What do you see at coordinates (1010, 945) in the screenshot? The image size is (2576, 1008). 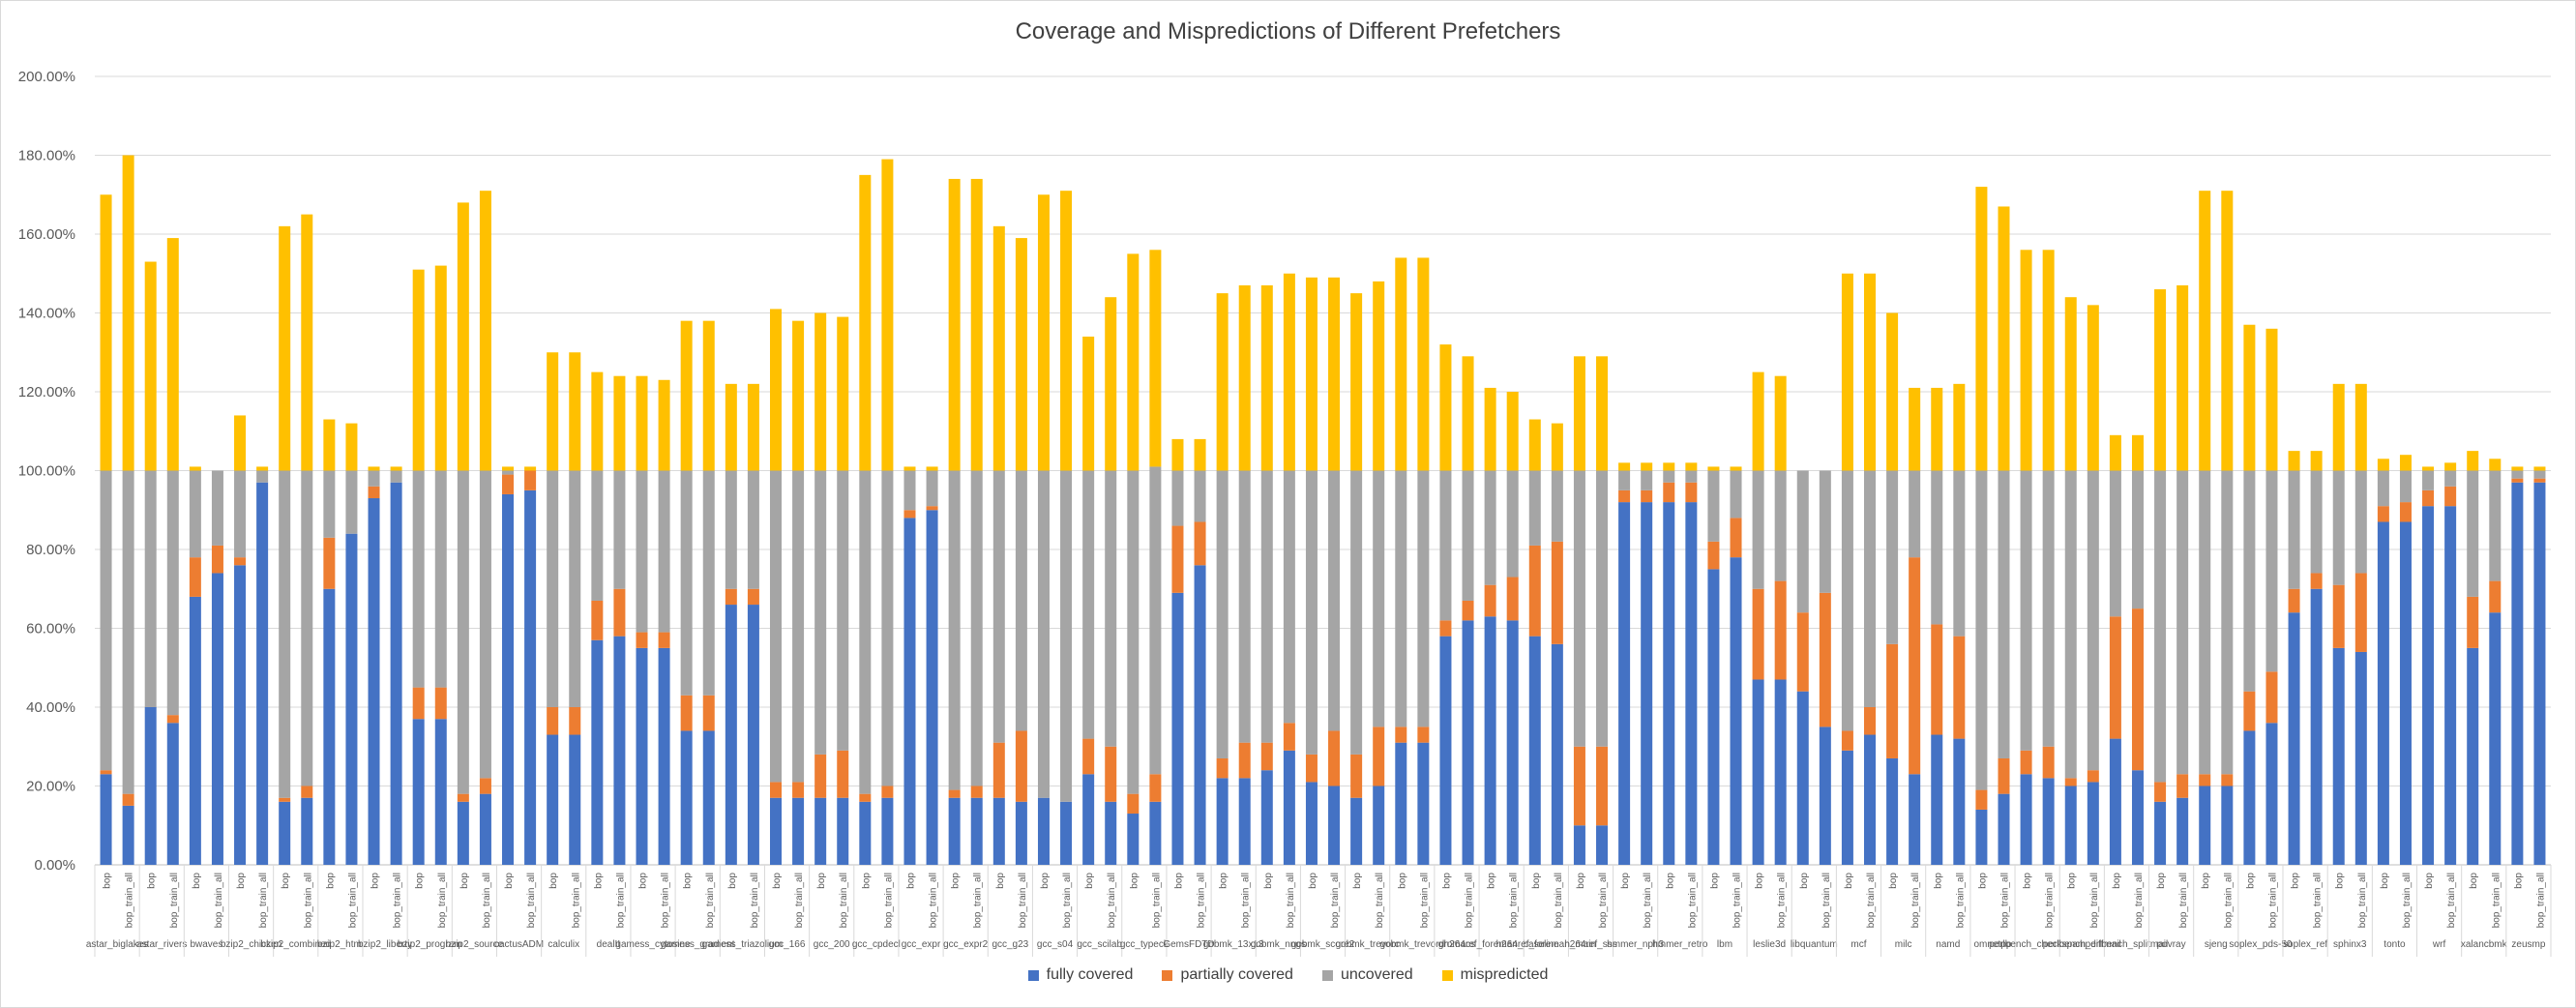 I see `category-label: gcc_g23` at bounding box center [1010, 945].